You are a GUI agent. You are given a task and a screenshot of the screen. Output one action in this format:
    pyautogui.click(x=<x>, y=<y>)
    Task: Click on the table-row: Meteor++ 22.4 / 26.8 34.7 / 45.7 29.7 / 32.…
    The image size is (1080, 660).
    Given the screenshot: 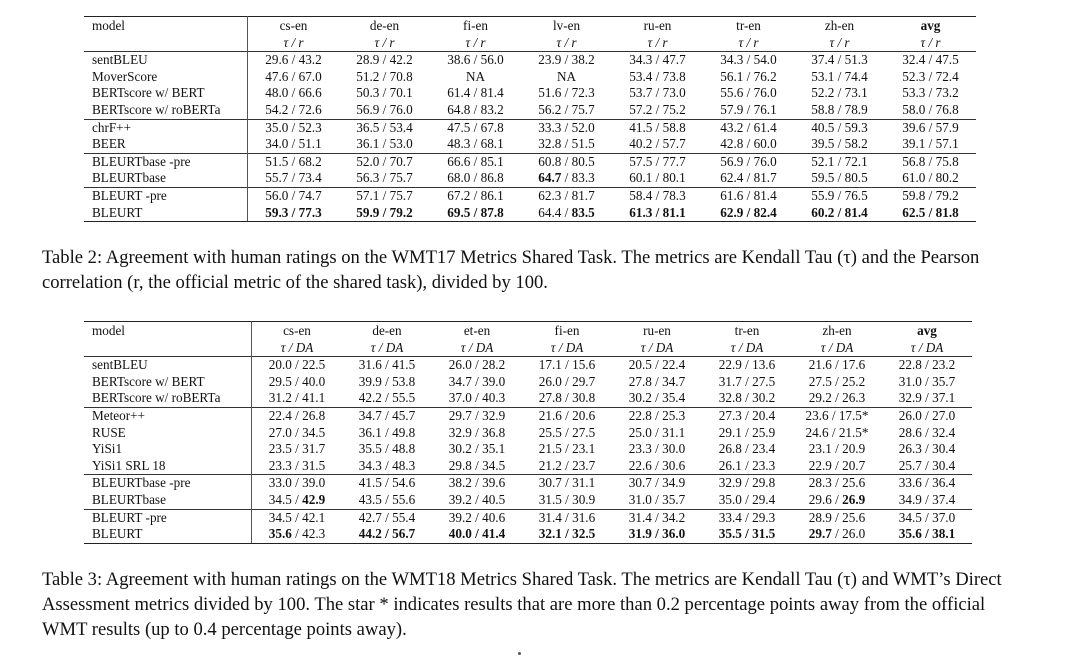 What is the action you would take?
    pyautogui.click(x=528, y=415)
    